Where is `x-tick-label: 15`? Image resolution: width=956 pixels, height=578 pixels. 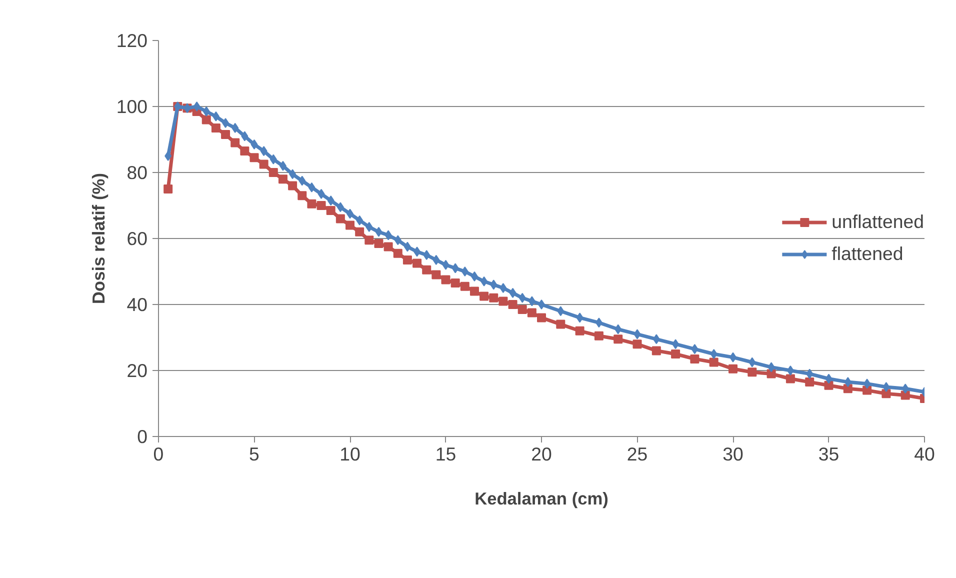 x-tick-label: 15 is located at coordinates (445, 454).